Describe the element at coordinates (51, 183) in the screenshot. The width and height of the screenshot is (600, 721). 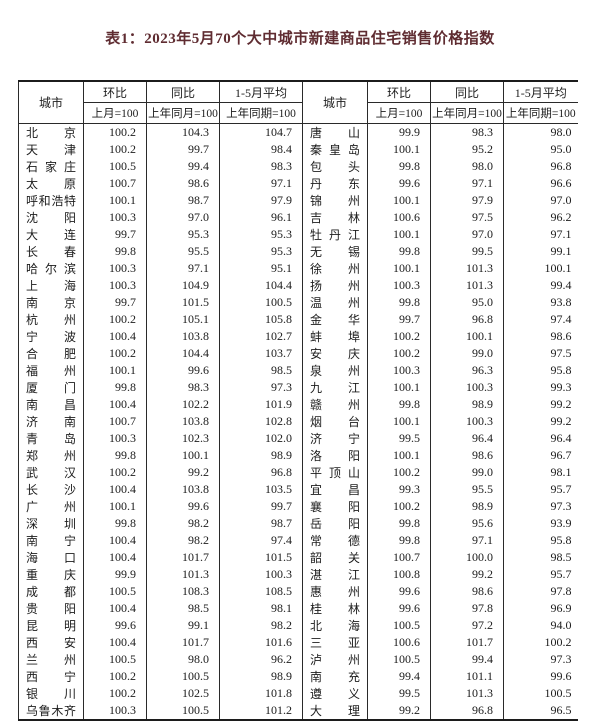
I see `city-name-cell: 太原` at that location.